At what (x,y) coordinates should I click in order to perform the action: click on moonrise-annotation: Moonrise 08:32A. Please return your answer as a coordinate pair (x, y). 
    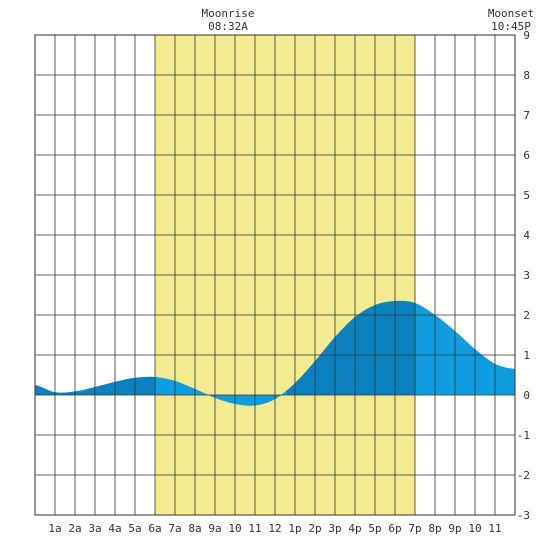
    Looking at the image, I should click on (228, 20).